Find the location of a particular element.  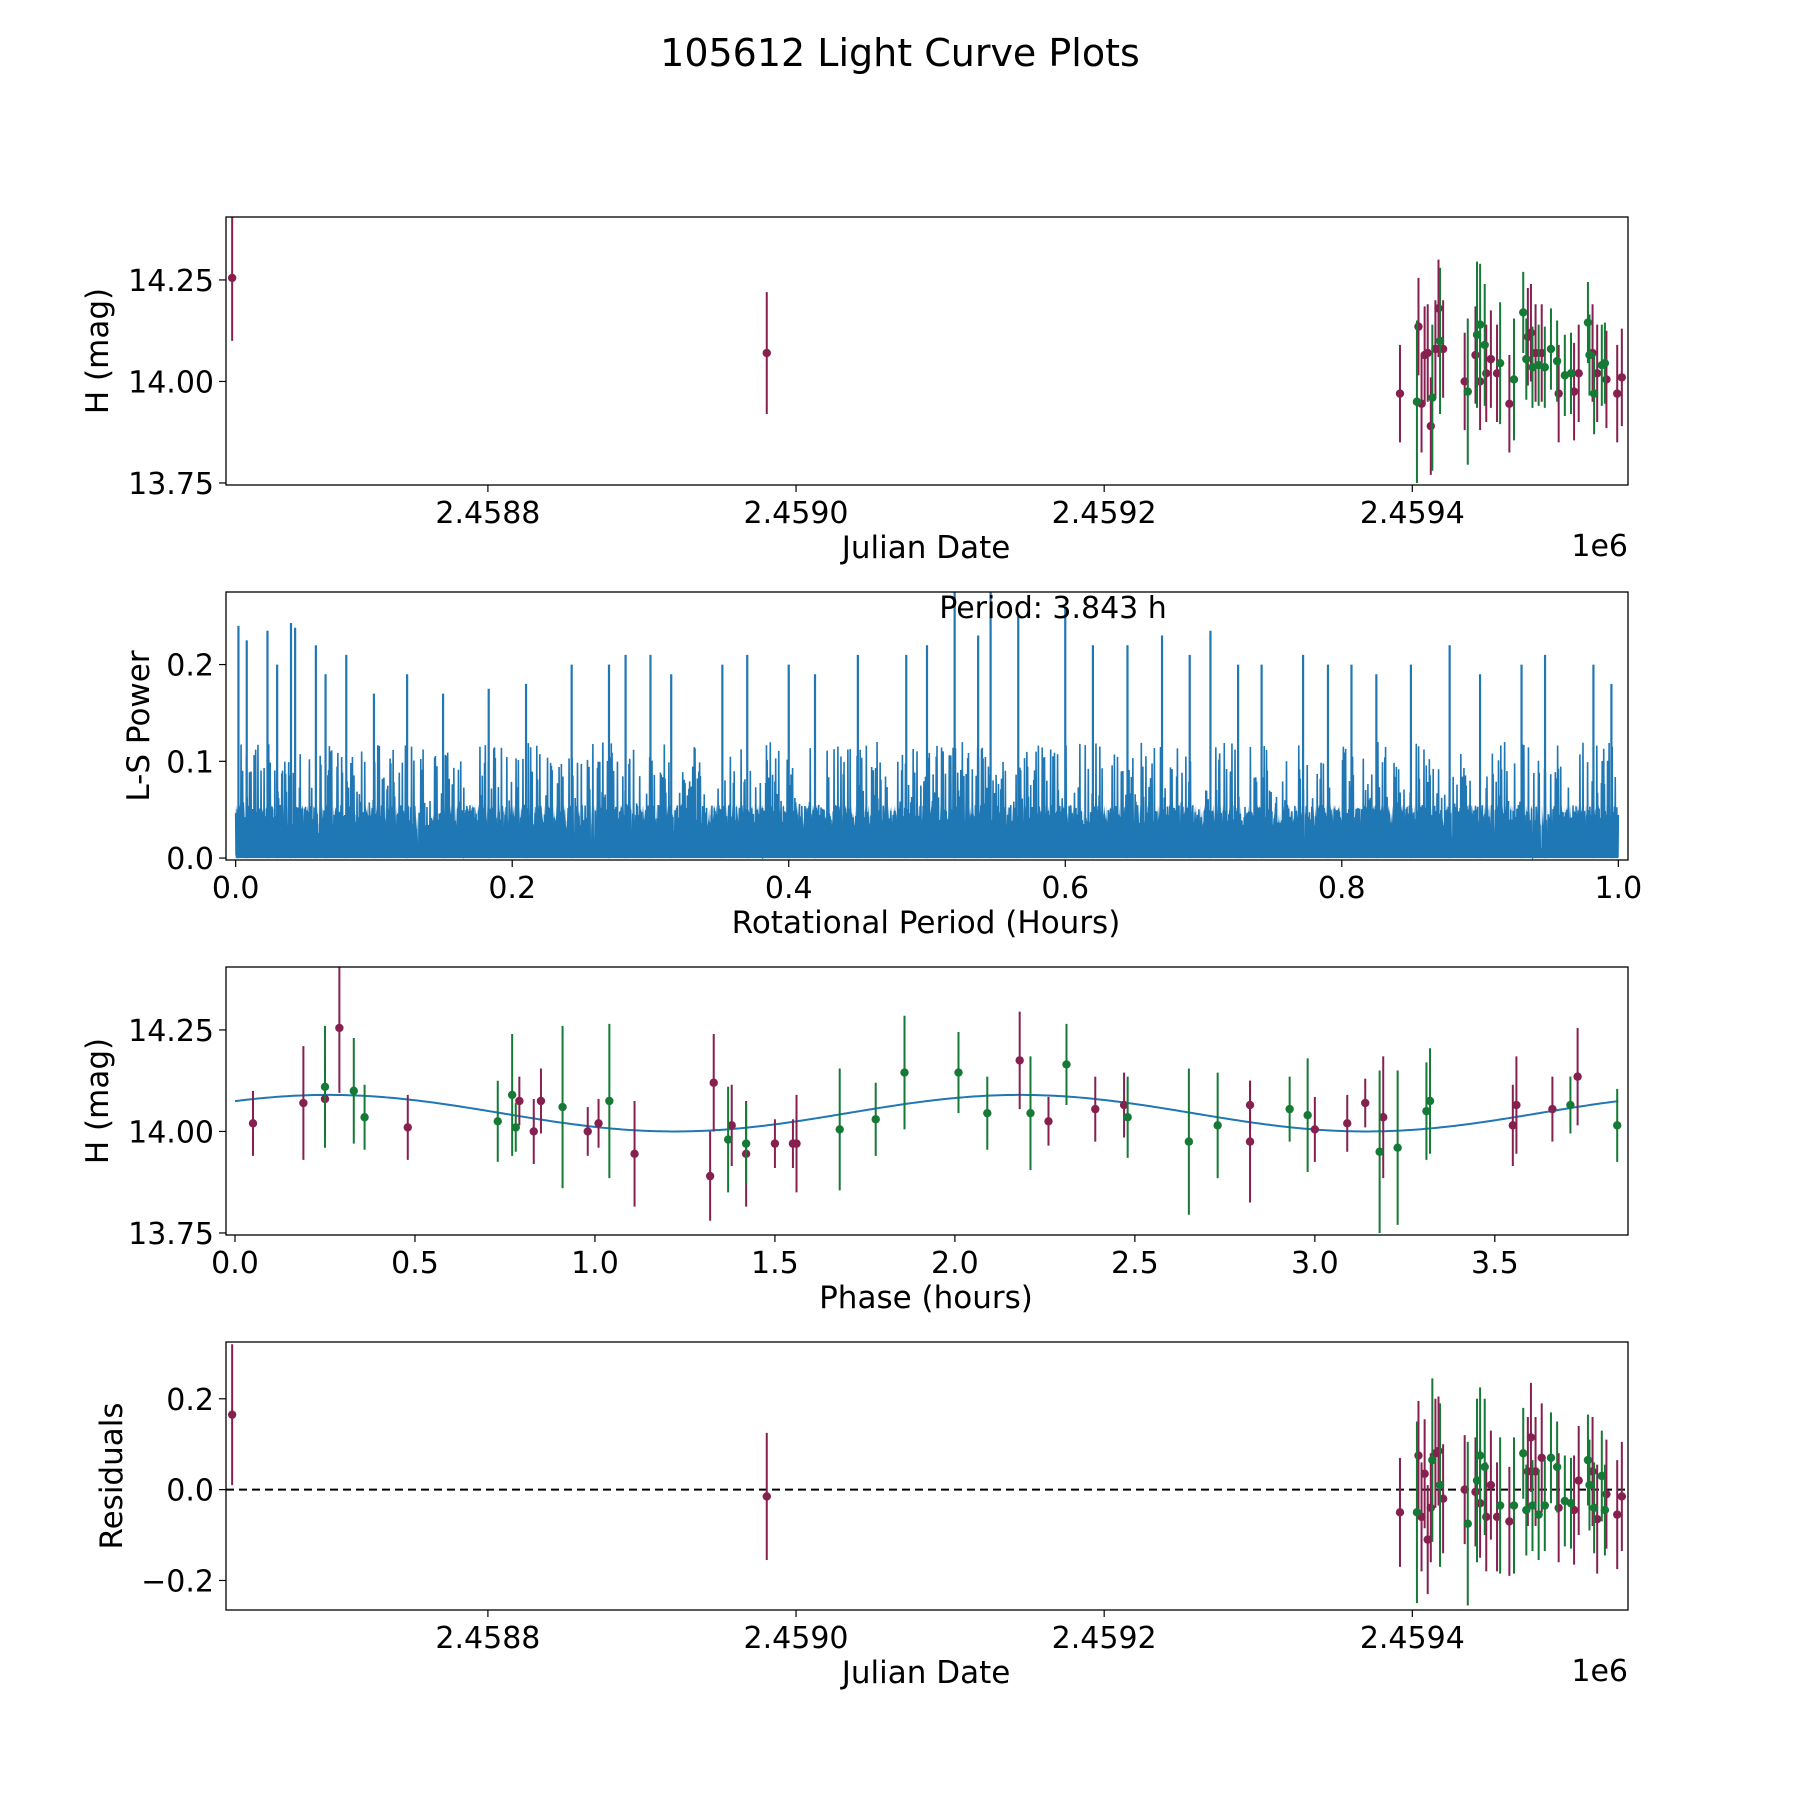

residuals-ticks: 2.4588 2.4590 2.4592 2.4594 −0.2 0.0 0.2 is located at coordinates (803, 1519).